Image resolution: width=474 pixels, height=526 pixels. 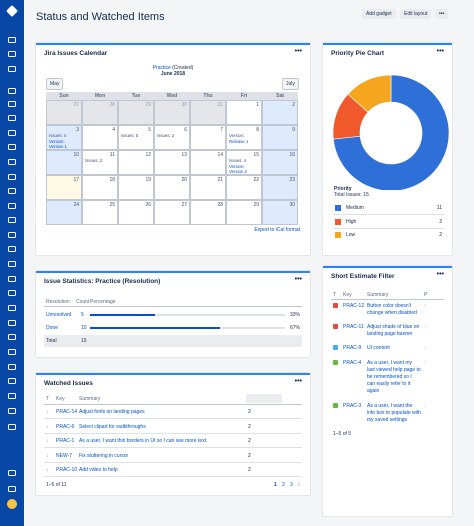 What do you see at coordinates (59, 315) in the screenshot?
I see `resolution: Unresolved` at bounding box center [59, 315].